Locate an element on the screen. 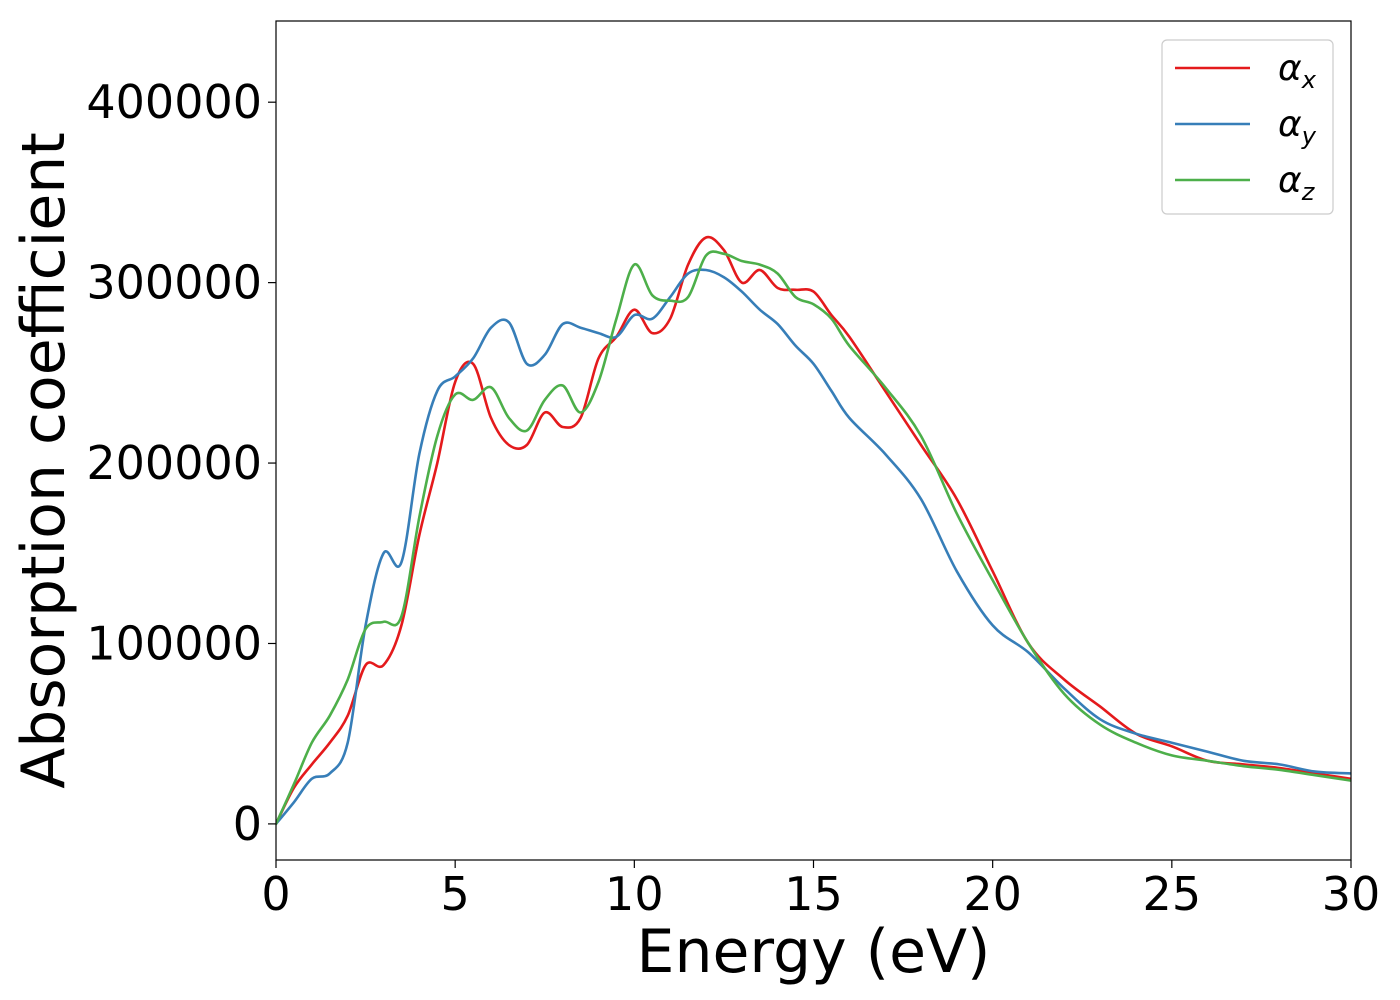  x-tick-label: 0 is located at coordinates (275, 894).